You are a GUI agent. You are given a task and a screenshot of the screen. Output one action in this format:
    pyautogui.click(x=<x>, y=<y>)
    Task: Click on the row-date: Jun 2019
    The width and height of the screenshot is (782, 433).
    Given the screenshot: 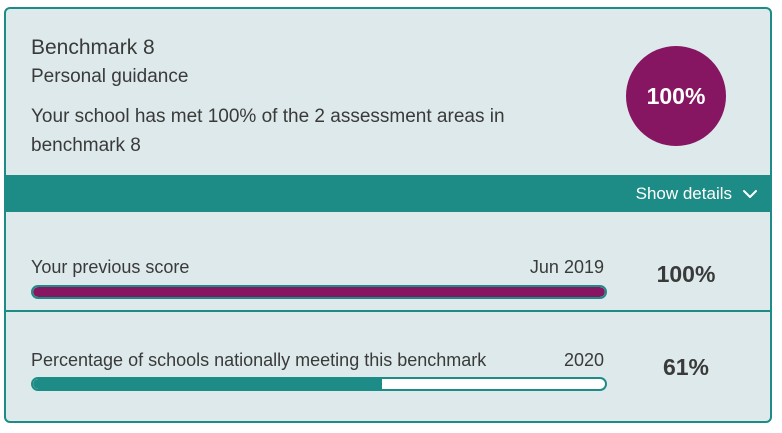 What is the action you would take?
    pyautogui.click(x=566, y=267)
    